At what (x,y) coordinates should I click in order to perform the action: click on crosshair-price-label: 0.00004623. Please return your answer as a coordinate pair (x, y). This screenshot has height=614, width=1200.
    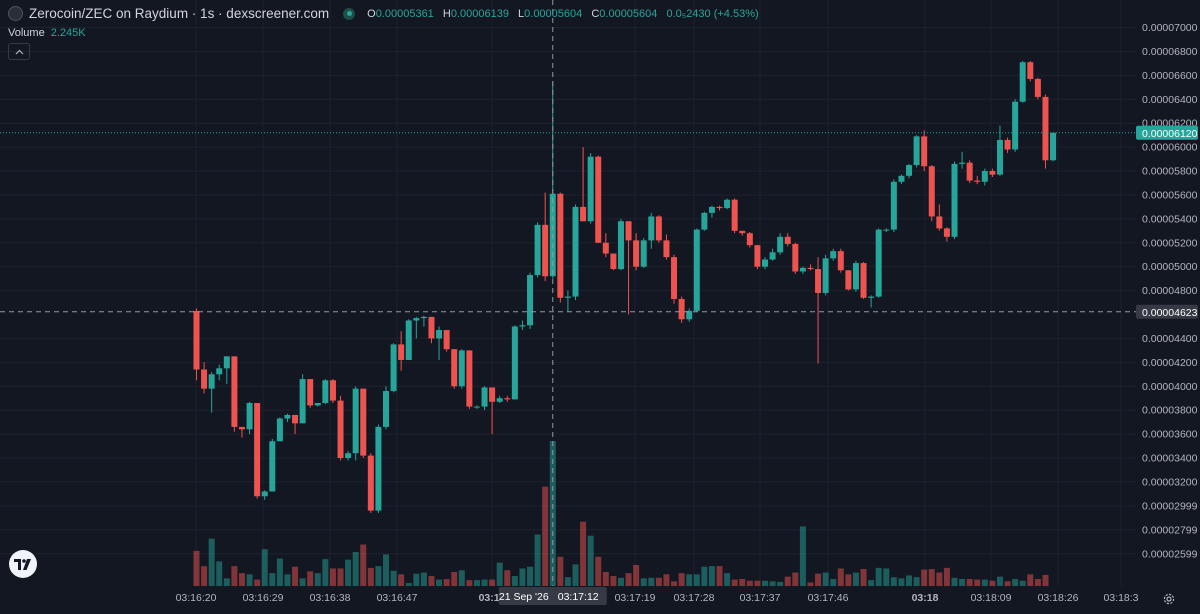
    Looking at the image, I should click on (1170, 313).